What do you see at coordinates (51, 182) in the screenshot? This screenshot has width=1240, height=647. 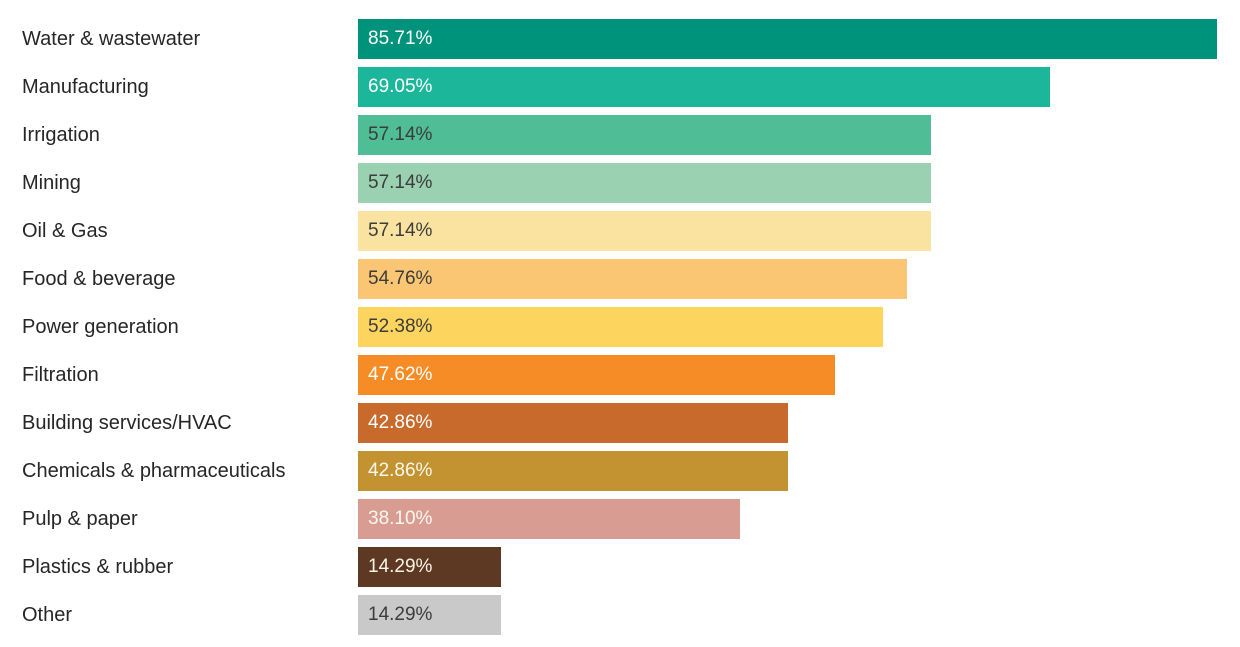 I see `category-label: Mining` at bounding box center [51, 182].